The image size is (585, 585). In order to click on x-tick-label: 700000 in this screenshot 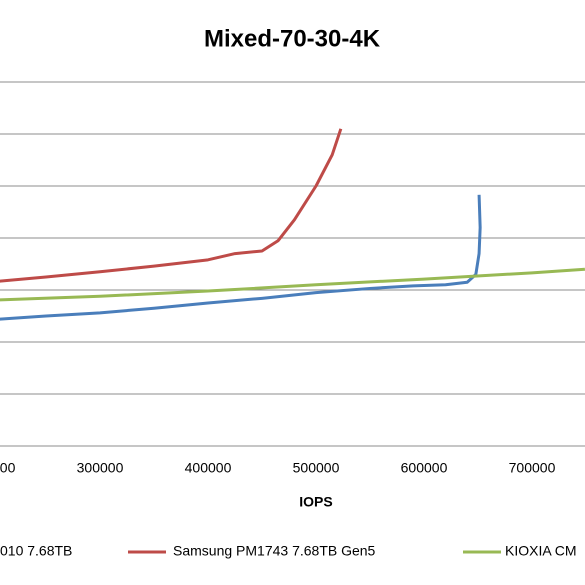, I will do `click(532, 468)`.